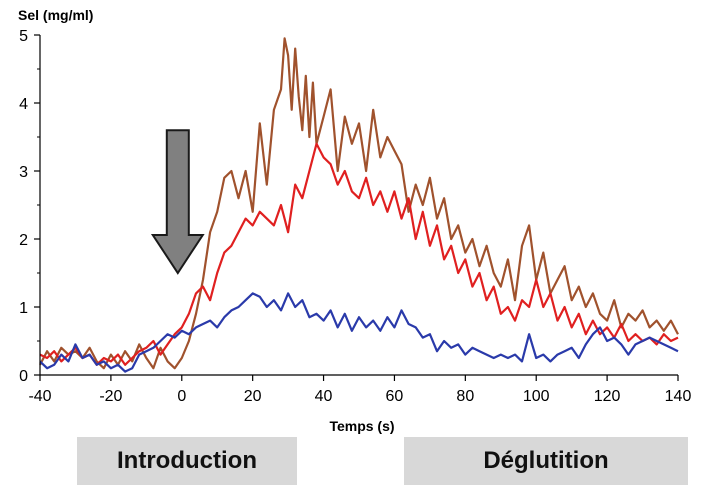 This screenshot has width=702, height=486. I want to click on y-tick-label: 1, so click(23, 308).